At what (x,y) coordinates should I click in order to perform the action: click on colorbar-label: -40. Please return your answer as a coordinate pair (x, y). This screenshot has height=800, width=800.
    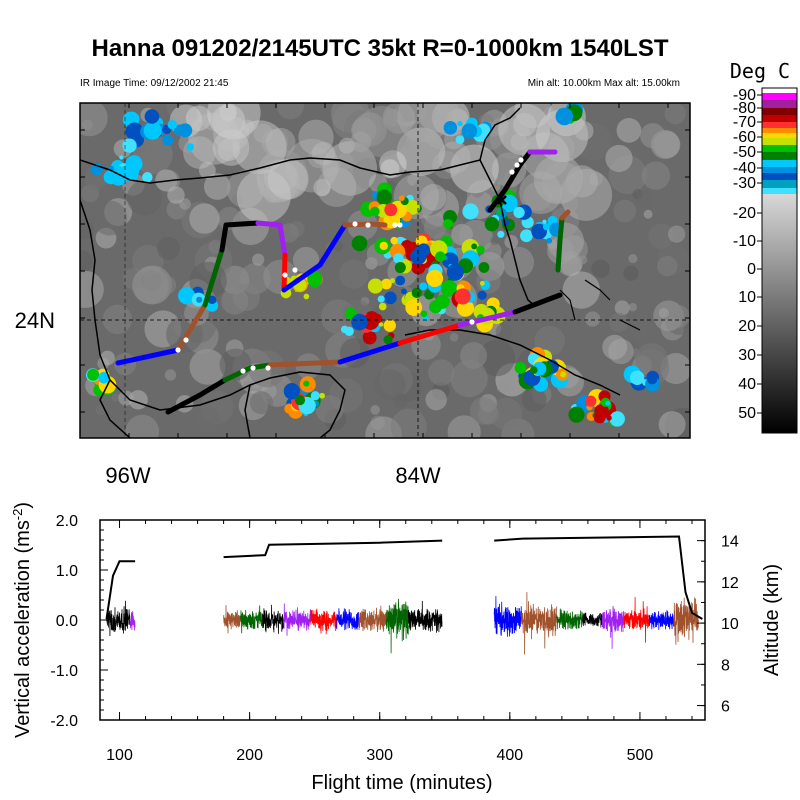
    Looking at the image, I should click on (744, 168).